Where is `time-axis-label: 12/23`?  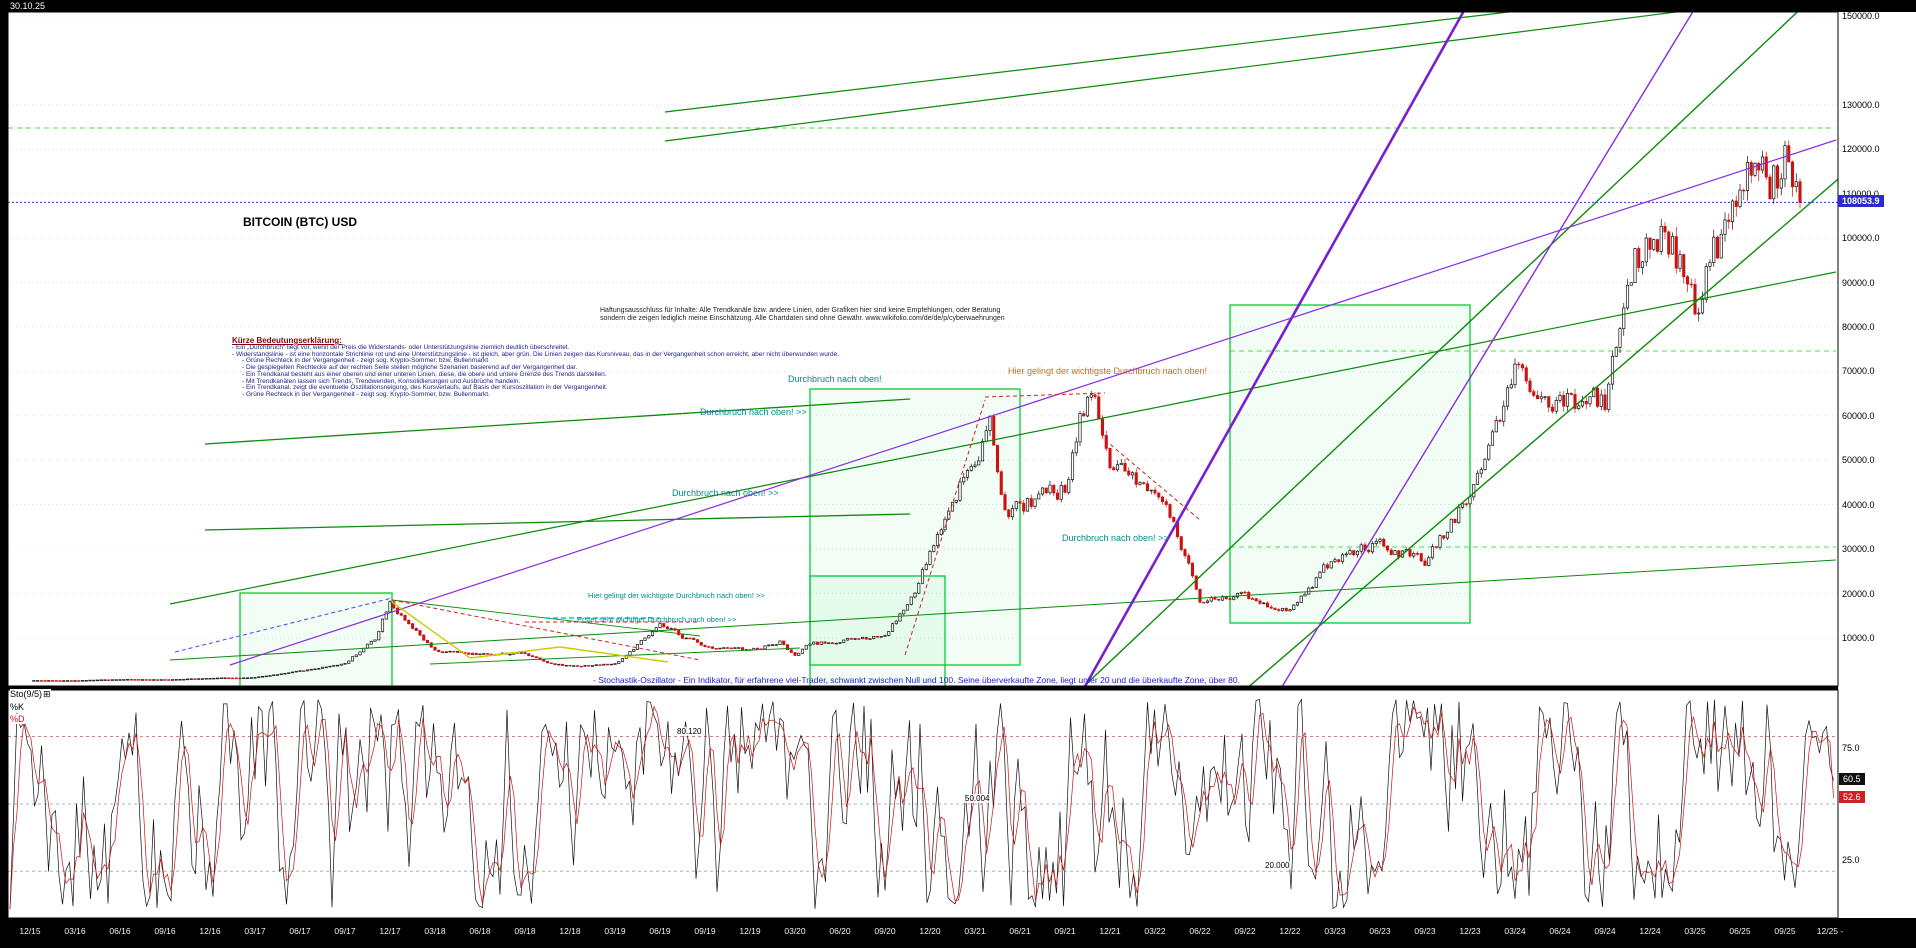
time-axis-label: 12/23 is located at coordinates (1470, 931).